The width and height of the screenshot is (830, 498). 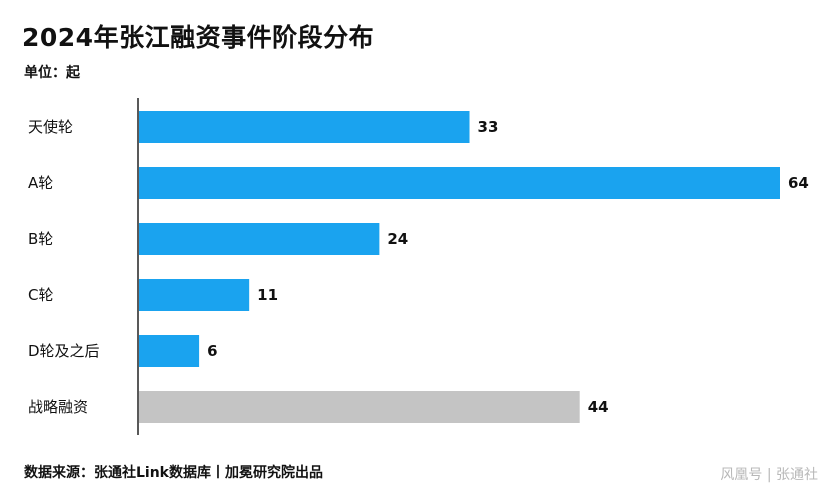 I want to click on category-label: 天使轮, so click(x=50, y=127).